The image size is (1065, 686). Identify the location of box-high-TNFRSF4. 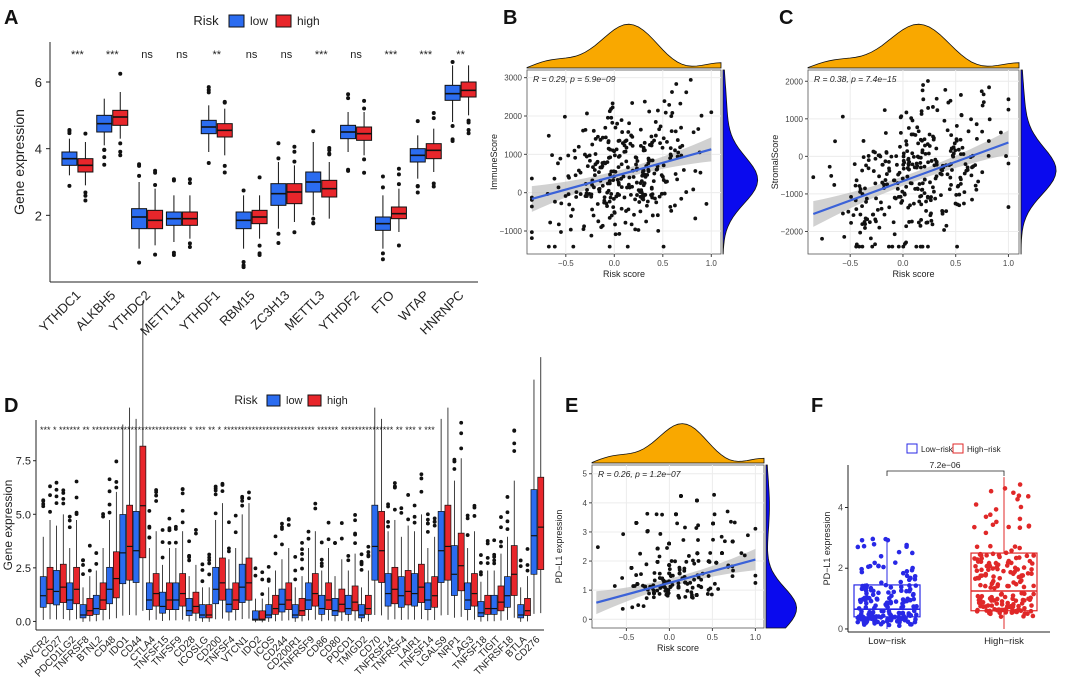
(408, 588).